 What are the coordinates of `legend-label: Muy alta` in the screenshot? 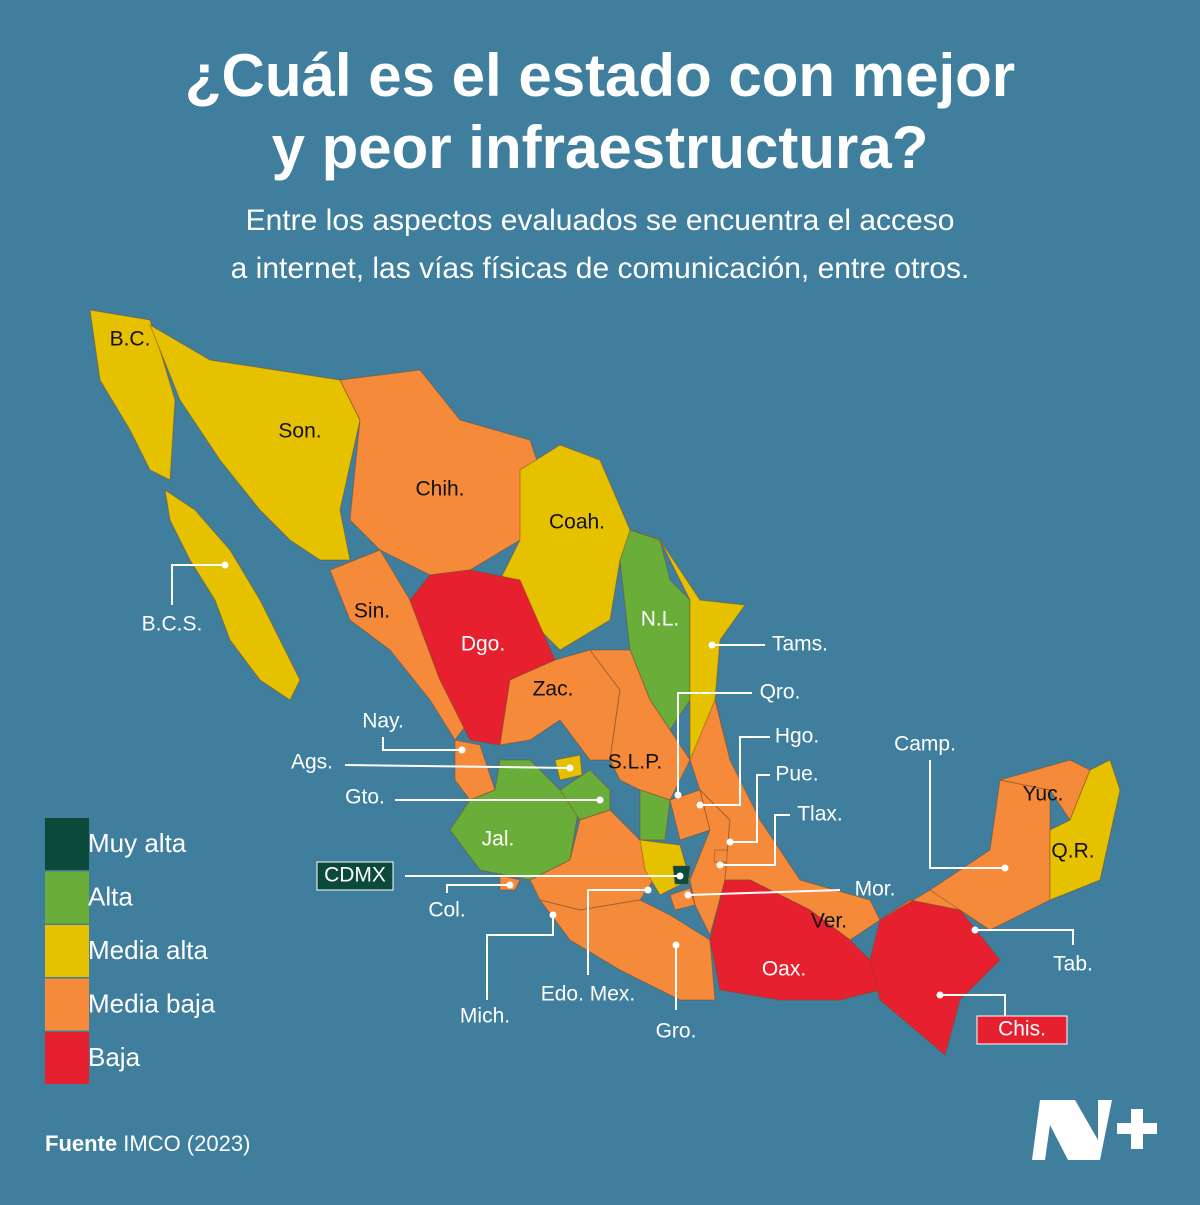 It's located at (137, 843).